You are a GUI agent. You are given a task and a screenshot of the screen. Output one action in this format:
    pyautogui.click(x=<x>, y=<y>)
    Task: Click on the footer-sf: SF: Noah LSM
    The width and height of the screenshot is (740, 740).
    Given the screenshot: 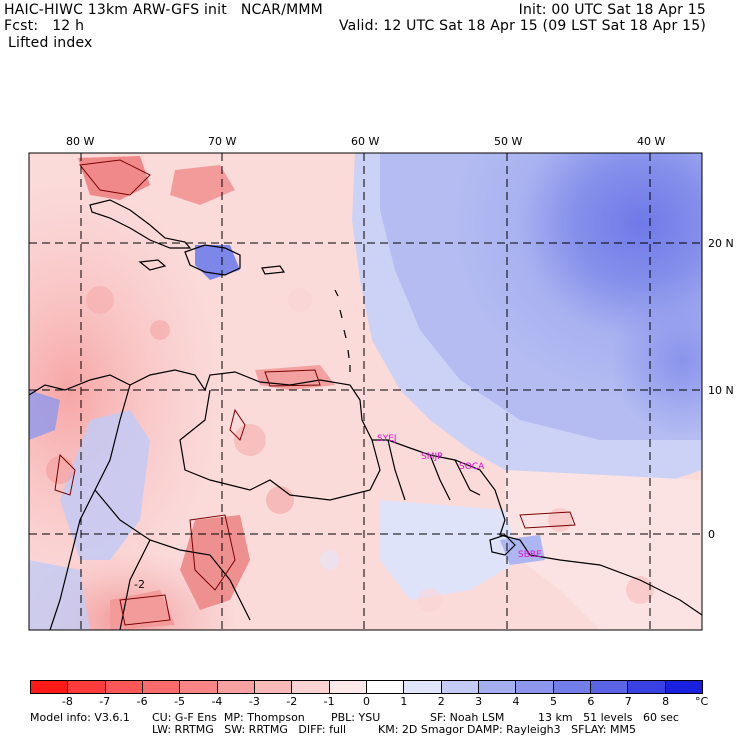 What is the action you would take?
    pyautogui.click(x=467, y=717)
    